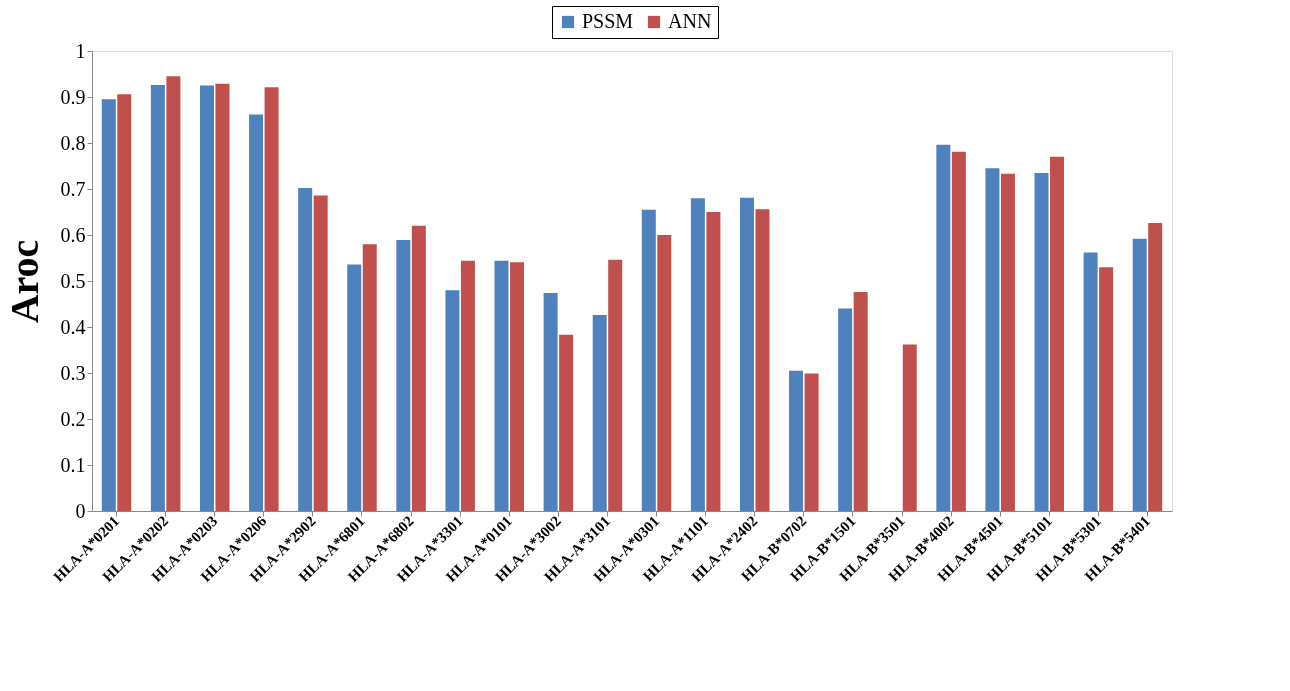 The image size is (1290, 691). What do you see at coordinates (73, 326) in the screenshot?
I see `y-tick-label: 0.4` at bounding box center [73, 326].